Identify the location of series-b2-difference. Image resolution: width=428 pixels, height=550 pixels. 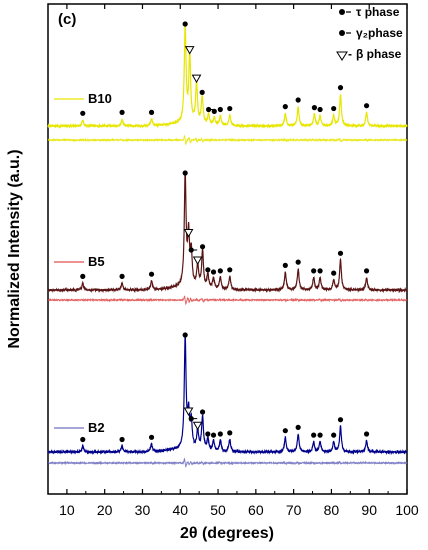
(227, 462).